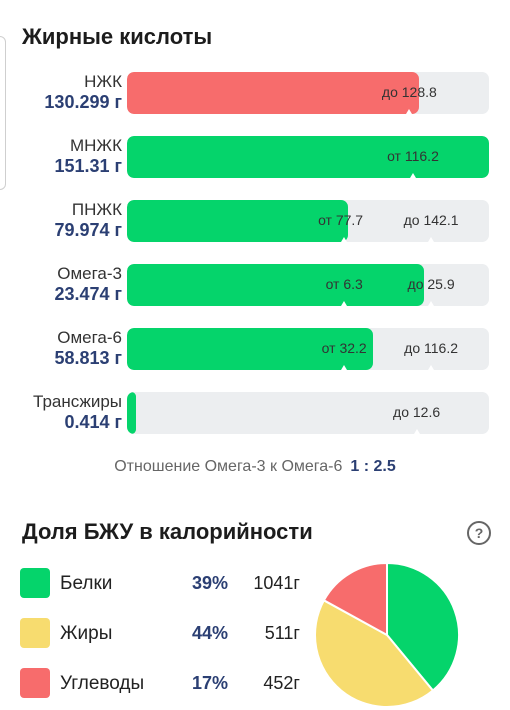  I want to click on bju-pie-chart, so click(387, 634).